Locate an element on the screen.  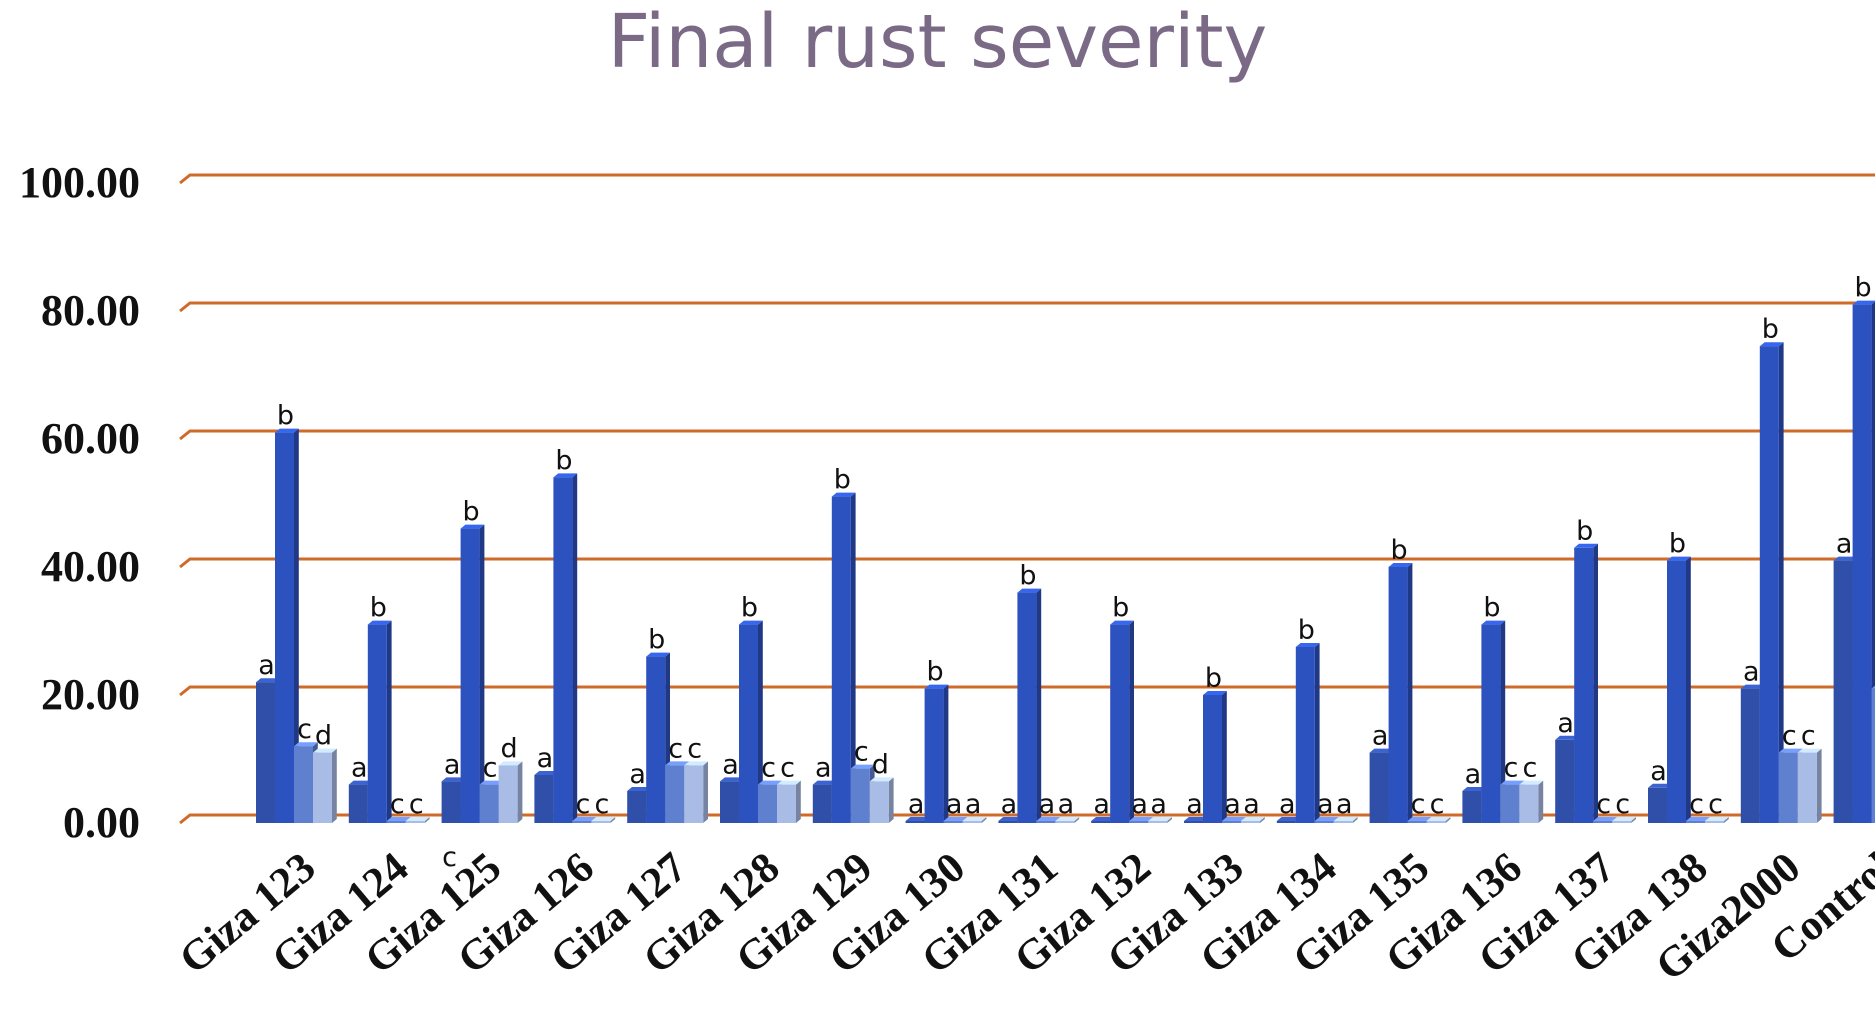
y-tick-label: 80.00 is located at coordinates (90, 310).